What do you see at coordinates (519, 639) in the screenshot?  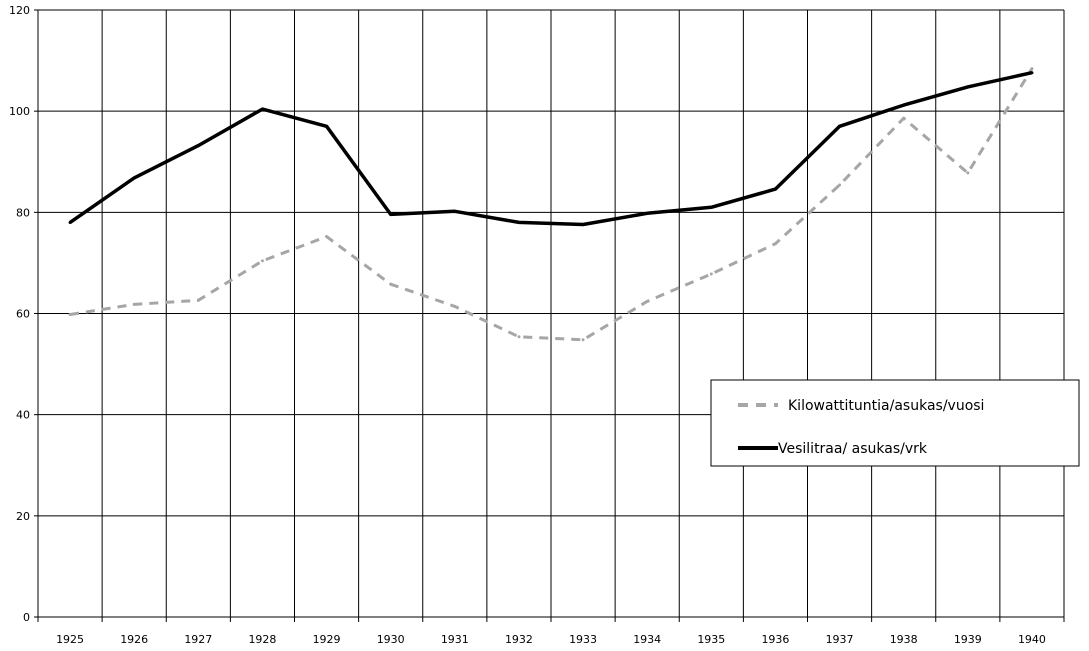 I see `x-tick-label: 1932` at bounding box center [519, 639].